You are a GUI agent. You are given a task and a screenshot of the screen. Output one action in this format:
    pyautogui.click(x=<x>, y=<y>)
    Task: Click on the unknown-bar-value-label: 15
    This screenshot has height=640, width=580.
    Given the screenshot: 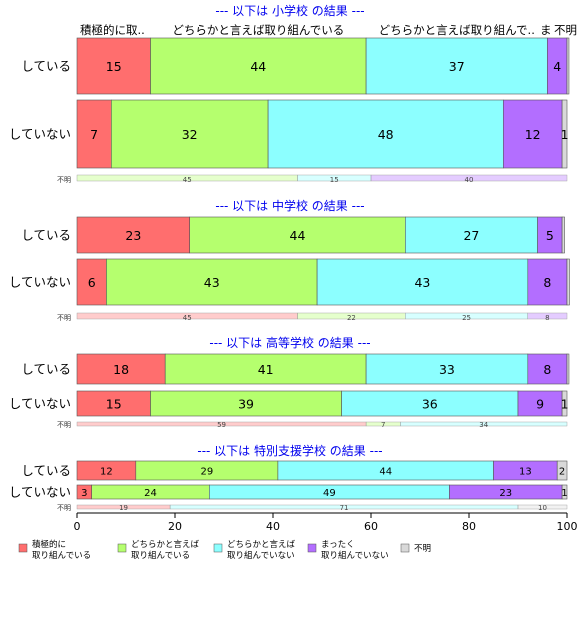 What is the action you would take?
    pyautogui.click(x=334, y=180)
    